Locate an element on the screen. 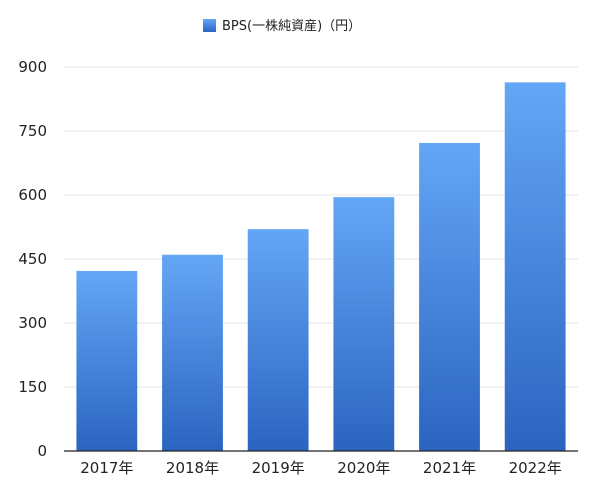 The height and width of the screenshot is (493, 600). x-tick-label: 2021年 is located at coordinates (449, 468).